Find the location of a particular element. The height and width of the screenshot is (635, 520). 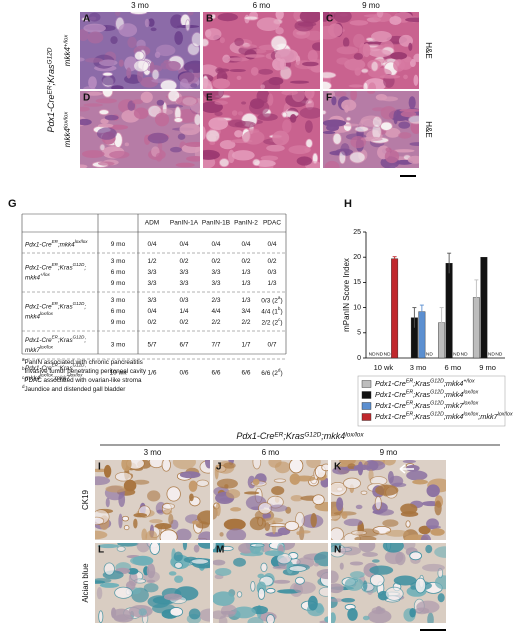

table-header: PanIN-1A is located at coordinates (184, 223).